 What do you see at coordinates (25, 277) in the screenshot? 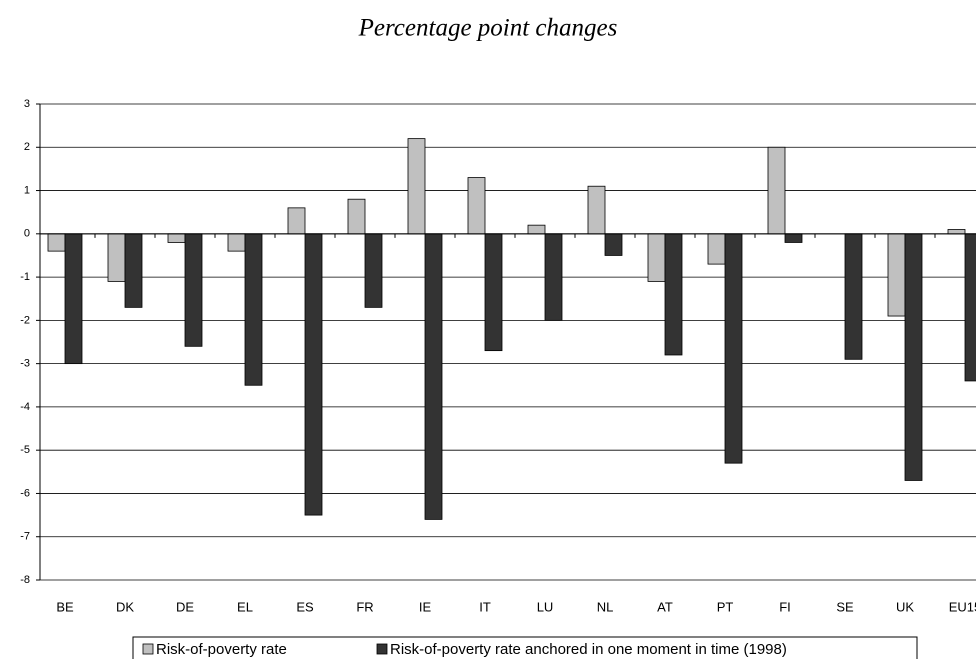
I see `y-tick-label: -1` at bounding box center [25, 277].